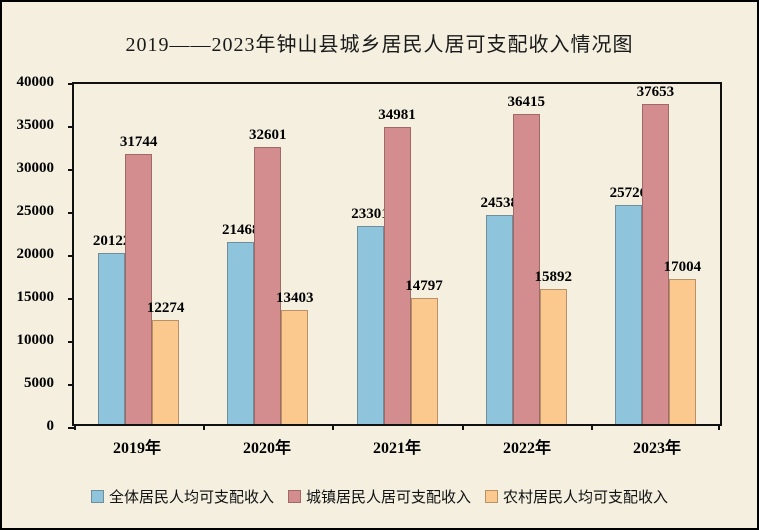 The image size is (759, 530). Describe the element at coordinates (553, 346) in the screenshot. I see `bar: 15892` at that location.